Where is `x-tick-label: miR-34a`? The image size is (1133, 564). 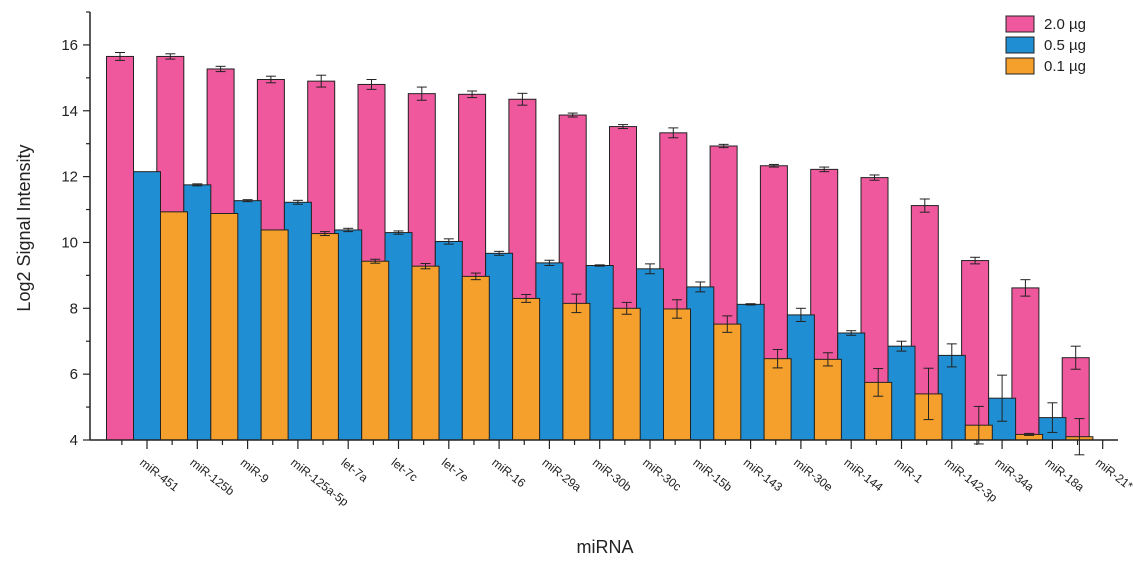 x-tick-label: miR-34a is located at coordinates (1014, 474).